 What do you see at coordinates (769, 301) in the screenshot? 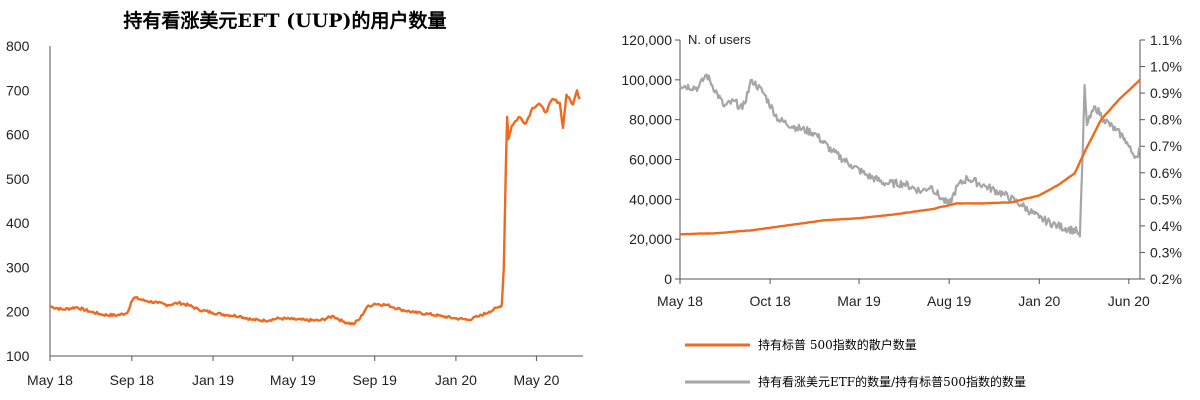
I see `x-tick-label: Oct 18` at bounding box center [769, 301].